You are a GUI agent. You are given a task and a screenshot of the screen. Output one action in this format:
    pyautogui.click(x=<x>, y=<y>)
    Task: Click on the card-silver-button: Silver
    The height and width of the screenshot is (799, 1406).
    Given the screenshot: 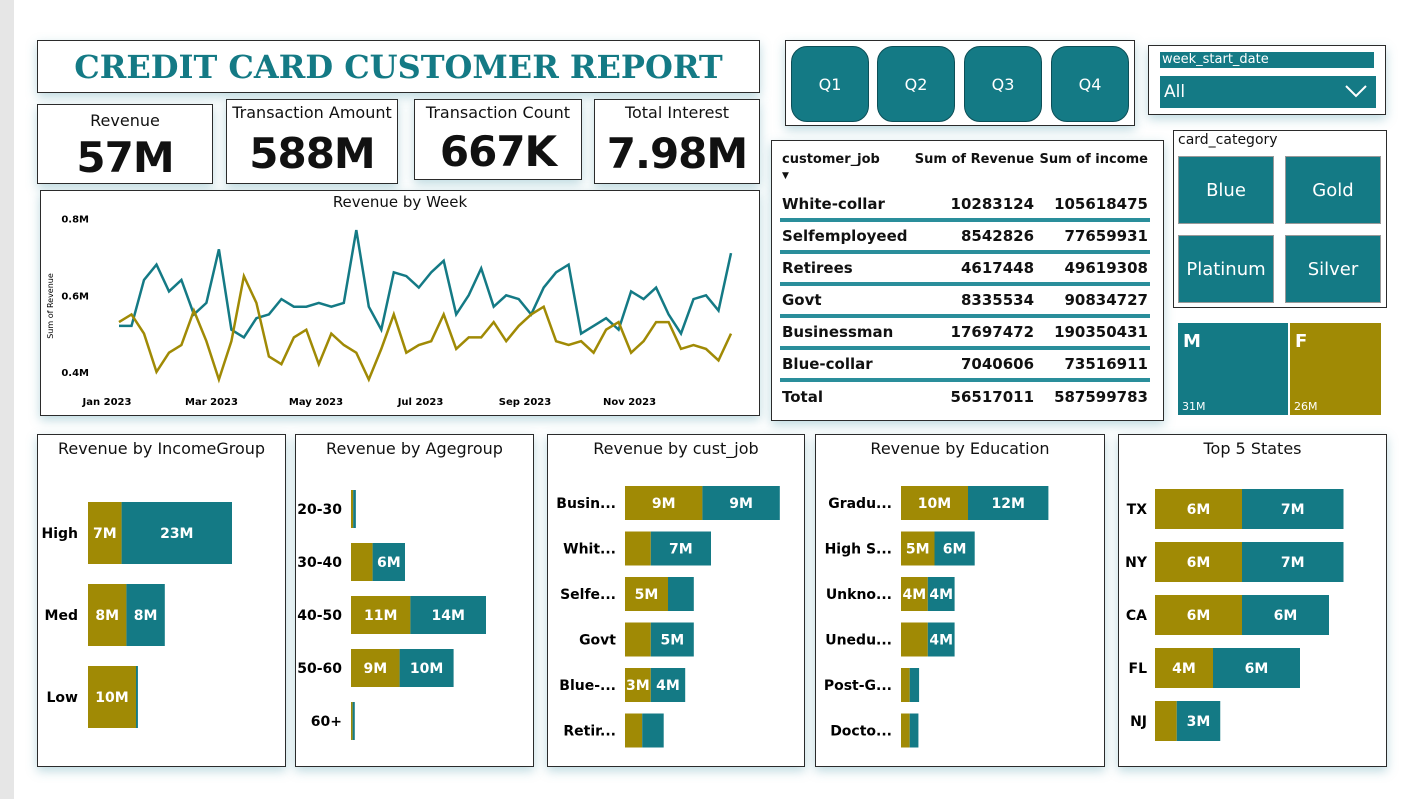 What is the action you would take?
    pyautogui.click(x=1333, y=269)
    